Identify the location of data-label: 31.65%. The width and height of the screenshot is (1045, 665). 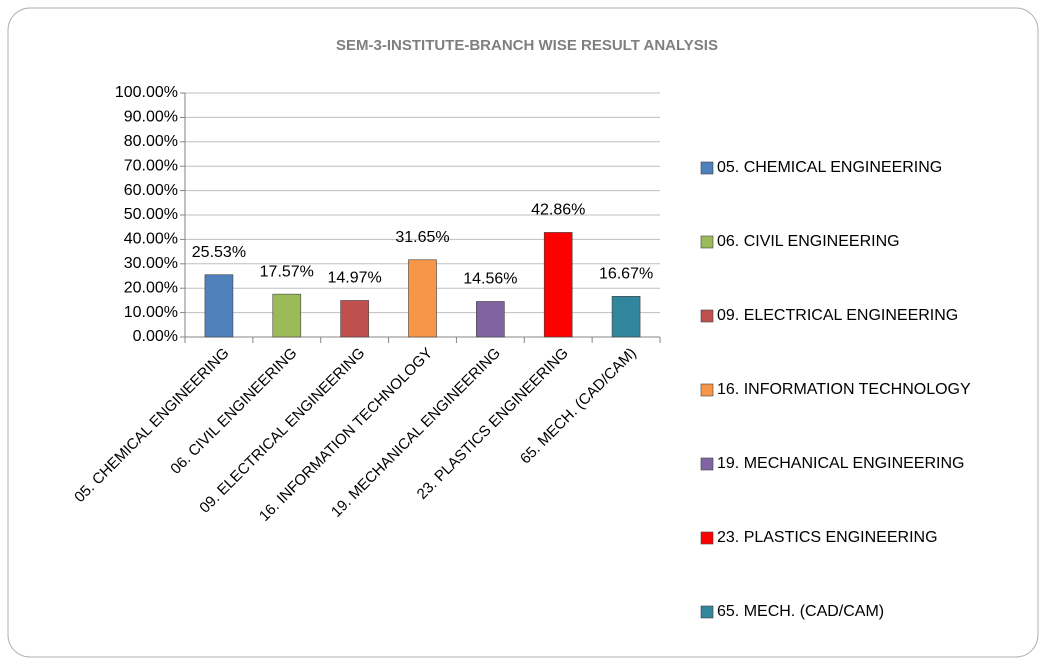
(422, 237).